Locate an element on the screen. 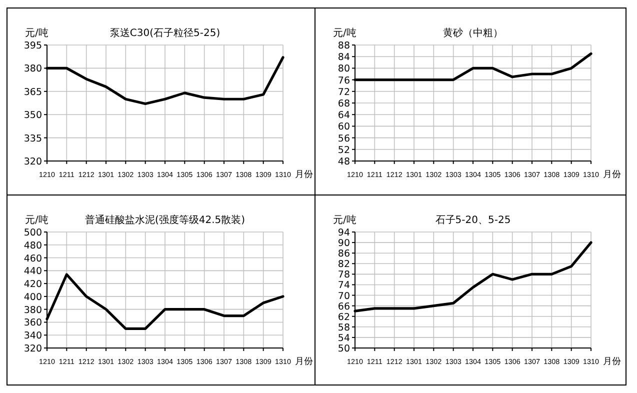 The width and height of the screenshot is (637, 393). y-tick-label: 52 is located at coordinates (344, 150).